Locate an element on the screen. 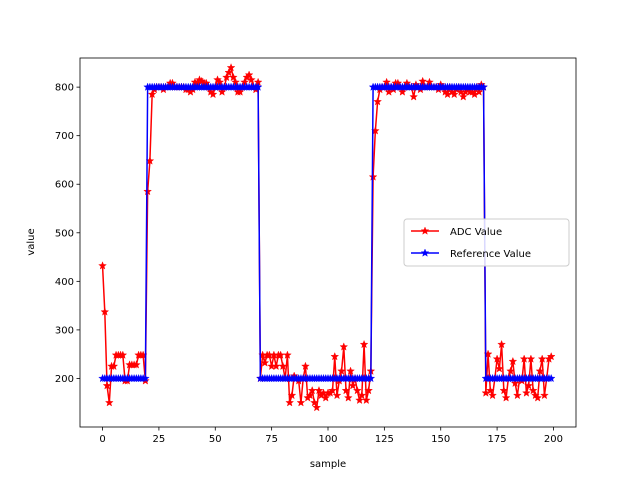 The width and height of the screenshot is (640, 480). y-axis-label: value is located at coordinates (31, 241).